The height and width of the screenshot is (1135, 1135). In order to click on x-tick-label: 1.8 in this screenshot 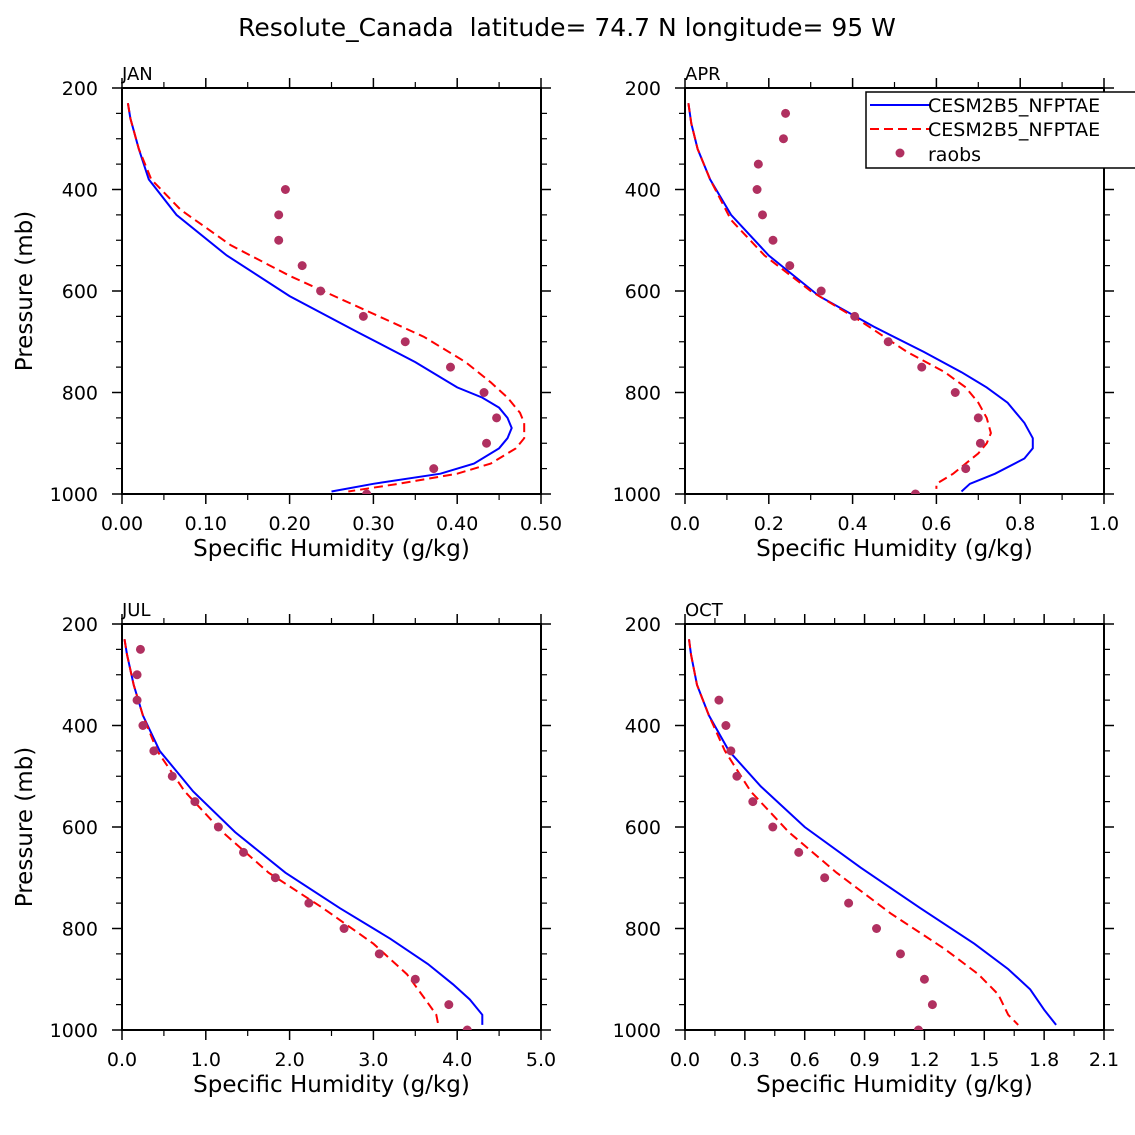, I will do `click(1044, 1060)`.